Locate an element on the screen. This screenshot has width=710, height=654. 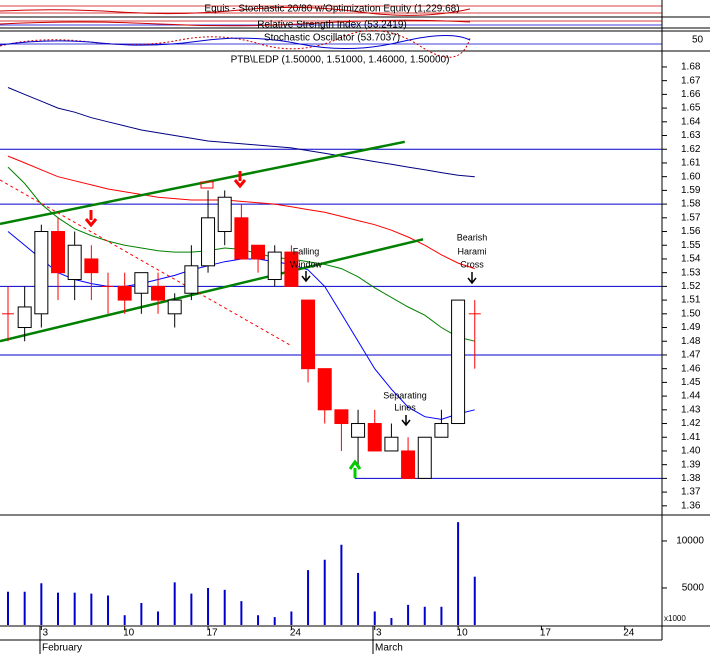
annotation: Bearish is located at coordinates (472, 237).